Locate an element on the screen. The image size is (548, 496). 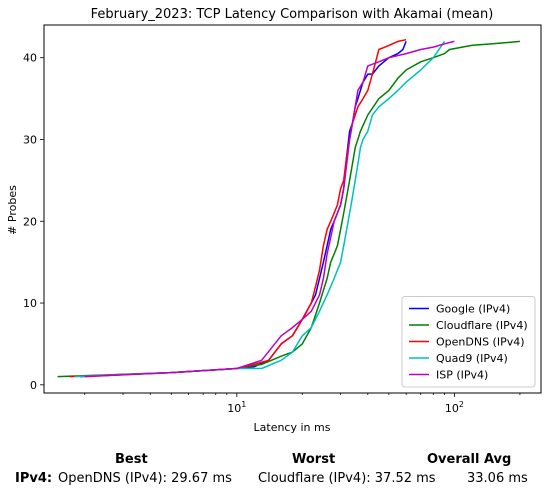
x-tick-label: 10¹ is located at coordinates (236, 407).